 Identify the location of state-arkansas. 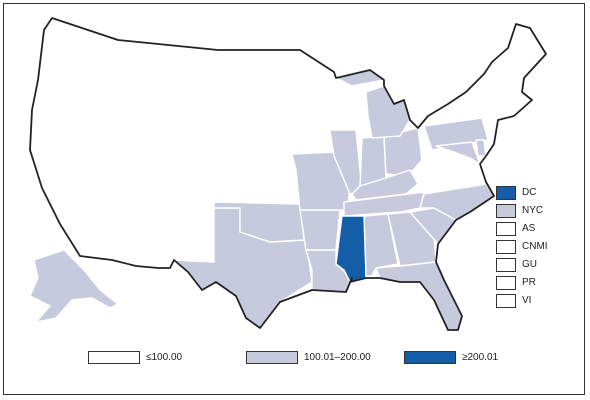
(320, 230).